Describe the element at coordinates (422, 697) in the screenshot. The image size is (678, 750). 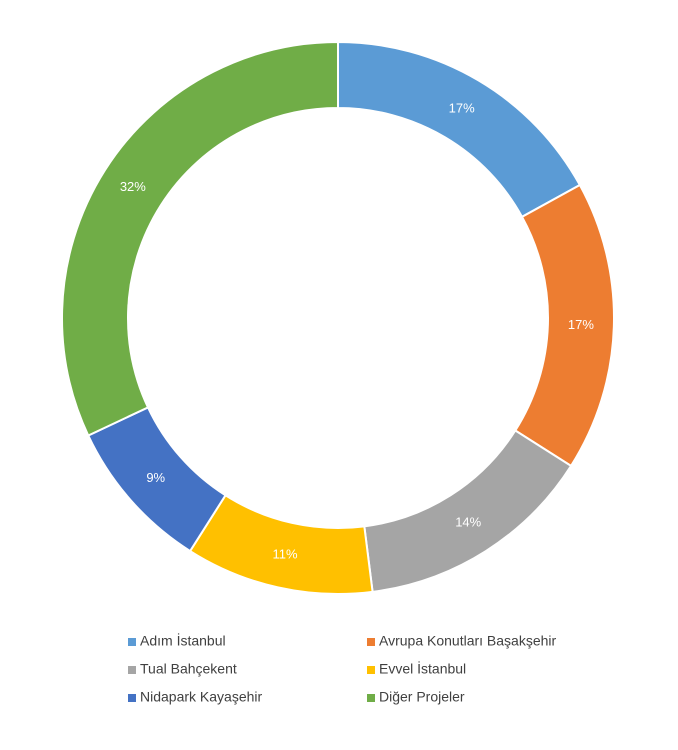
I see `legend-label: Diğer Projeler` at that location.